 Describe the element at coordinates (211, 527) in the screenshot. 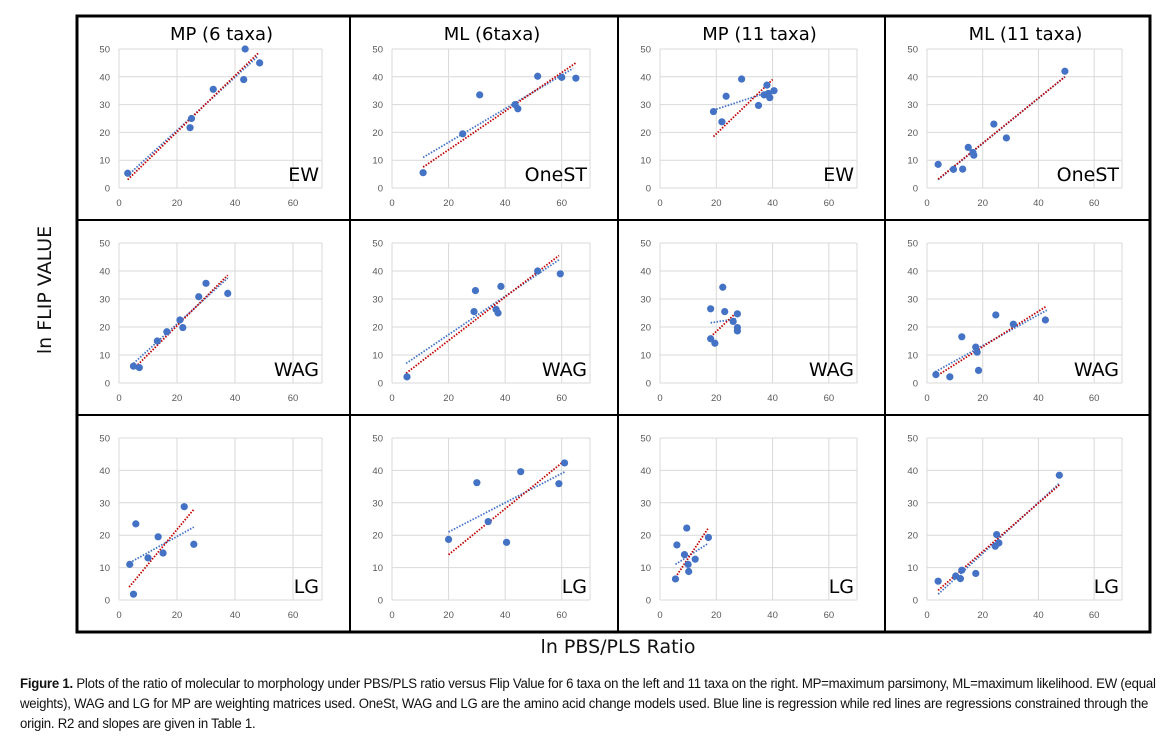

I see `panel-3-1: 0 10 20 30 40 50 0 20 40 60 LG` at that location.